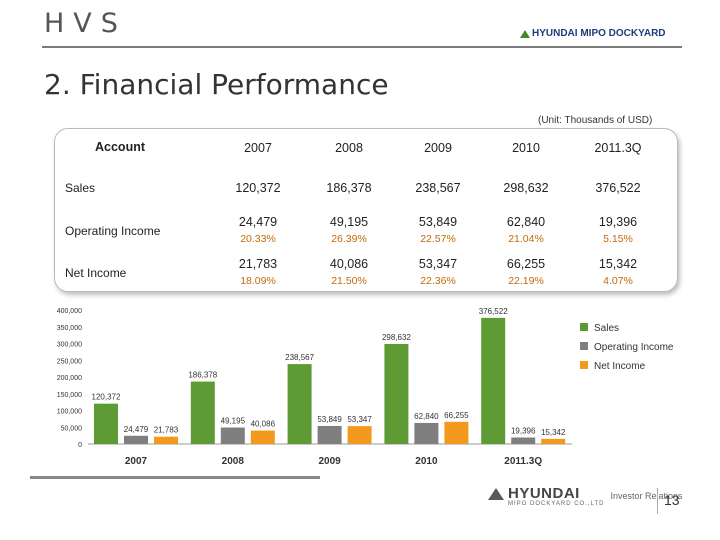 This screenshot has height=540, width=720. What do you see at coordinates (438, 148) in the screenshot?
I see `year-header-2009: 2009` at bounding box center [438, 148].